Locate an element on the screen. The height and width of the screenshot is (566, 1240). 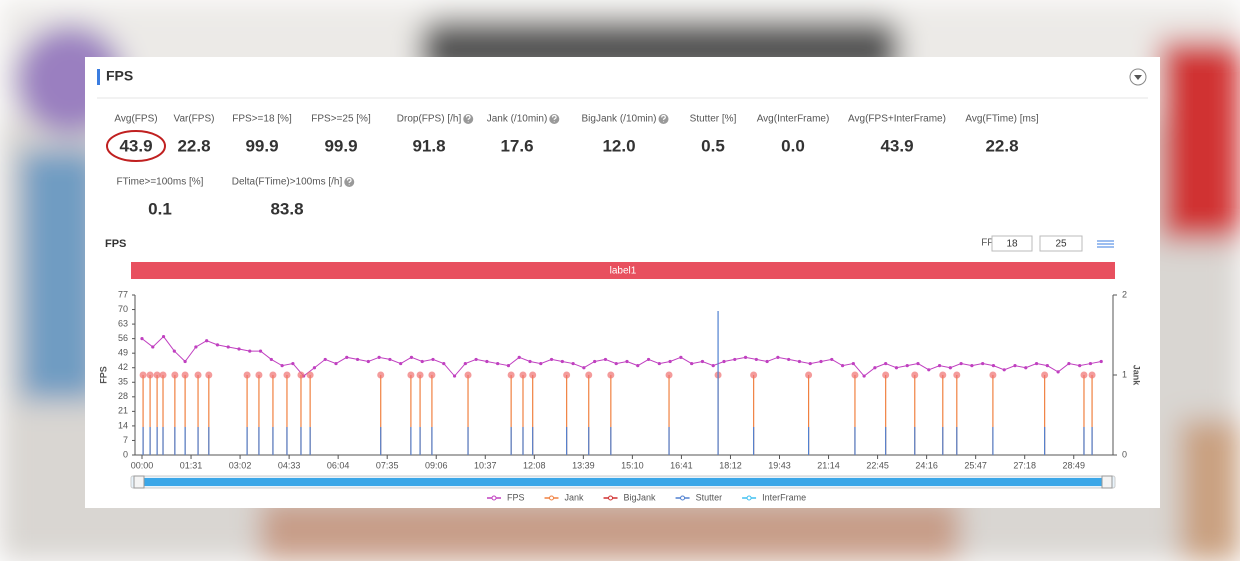
x-tick-label: 06:04 is located at coordinates (338, 465).